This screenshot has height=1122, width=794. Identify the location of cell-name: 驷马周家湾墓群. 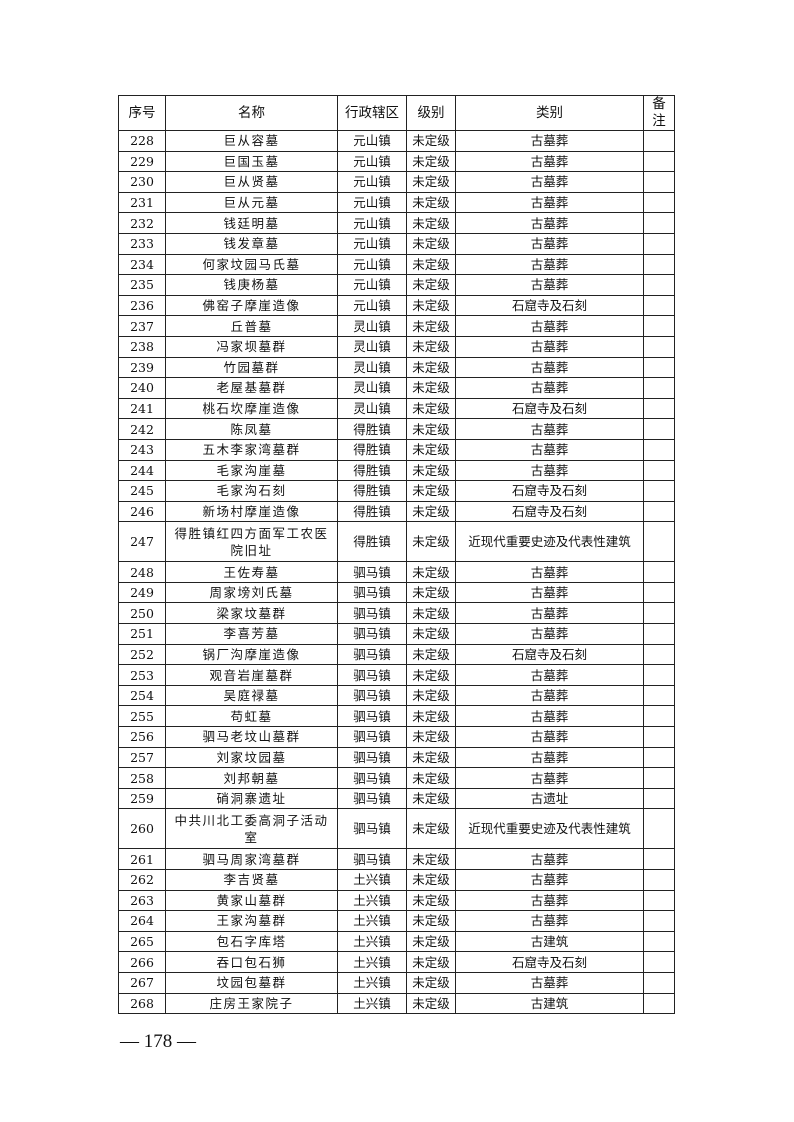
(251, 859).